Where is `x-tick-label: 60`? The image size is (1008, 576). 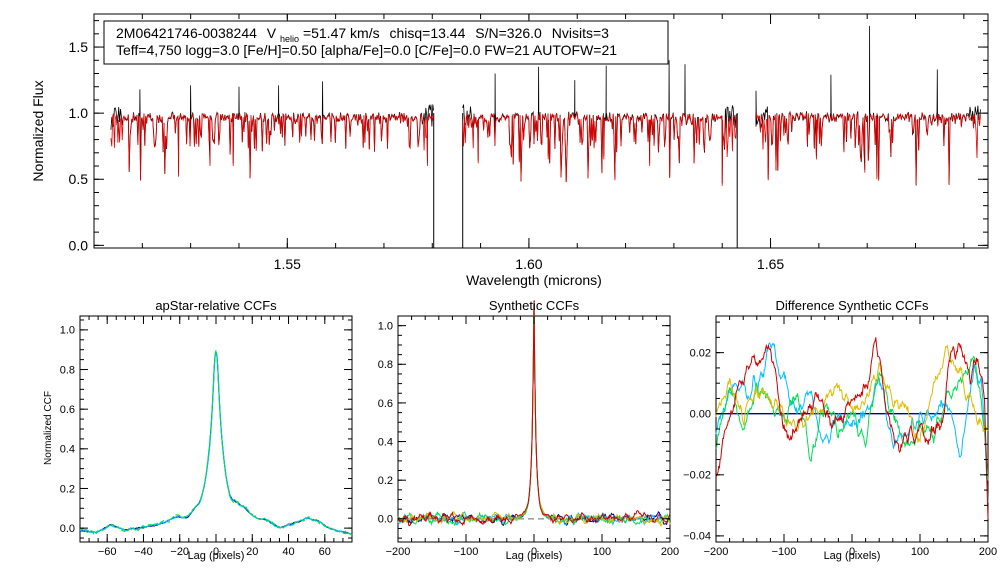
x-tick-label: 60 is located at coordinates (325, 552).